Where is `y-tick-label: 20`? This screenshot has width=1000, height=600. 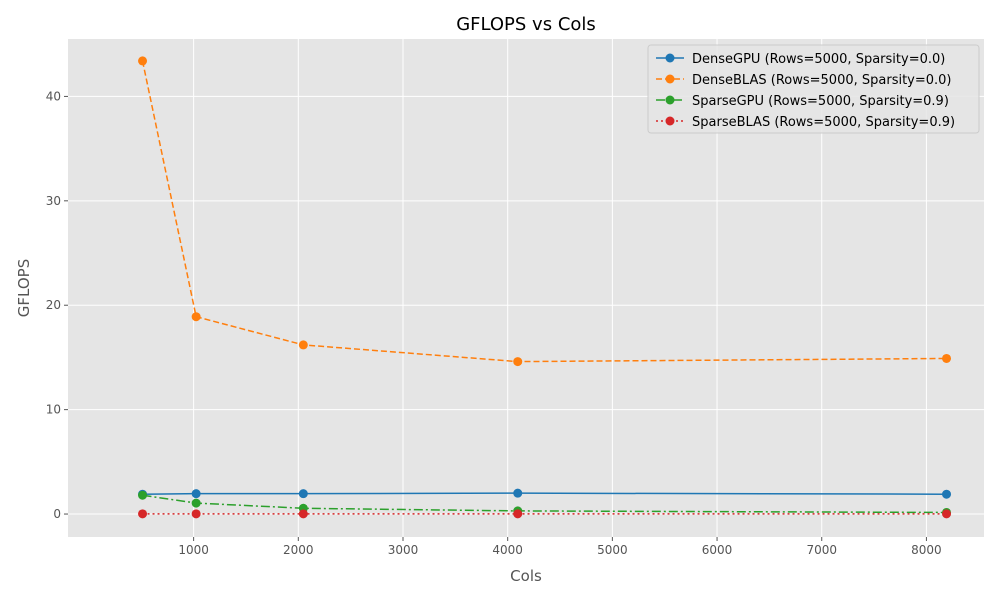
y-tick-label: 20 is located at coordinates (53, 305).